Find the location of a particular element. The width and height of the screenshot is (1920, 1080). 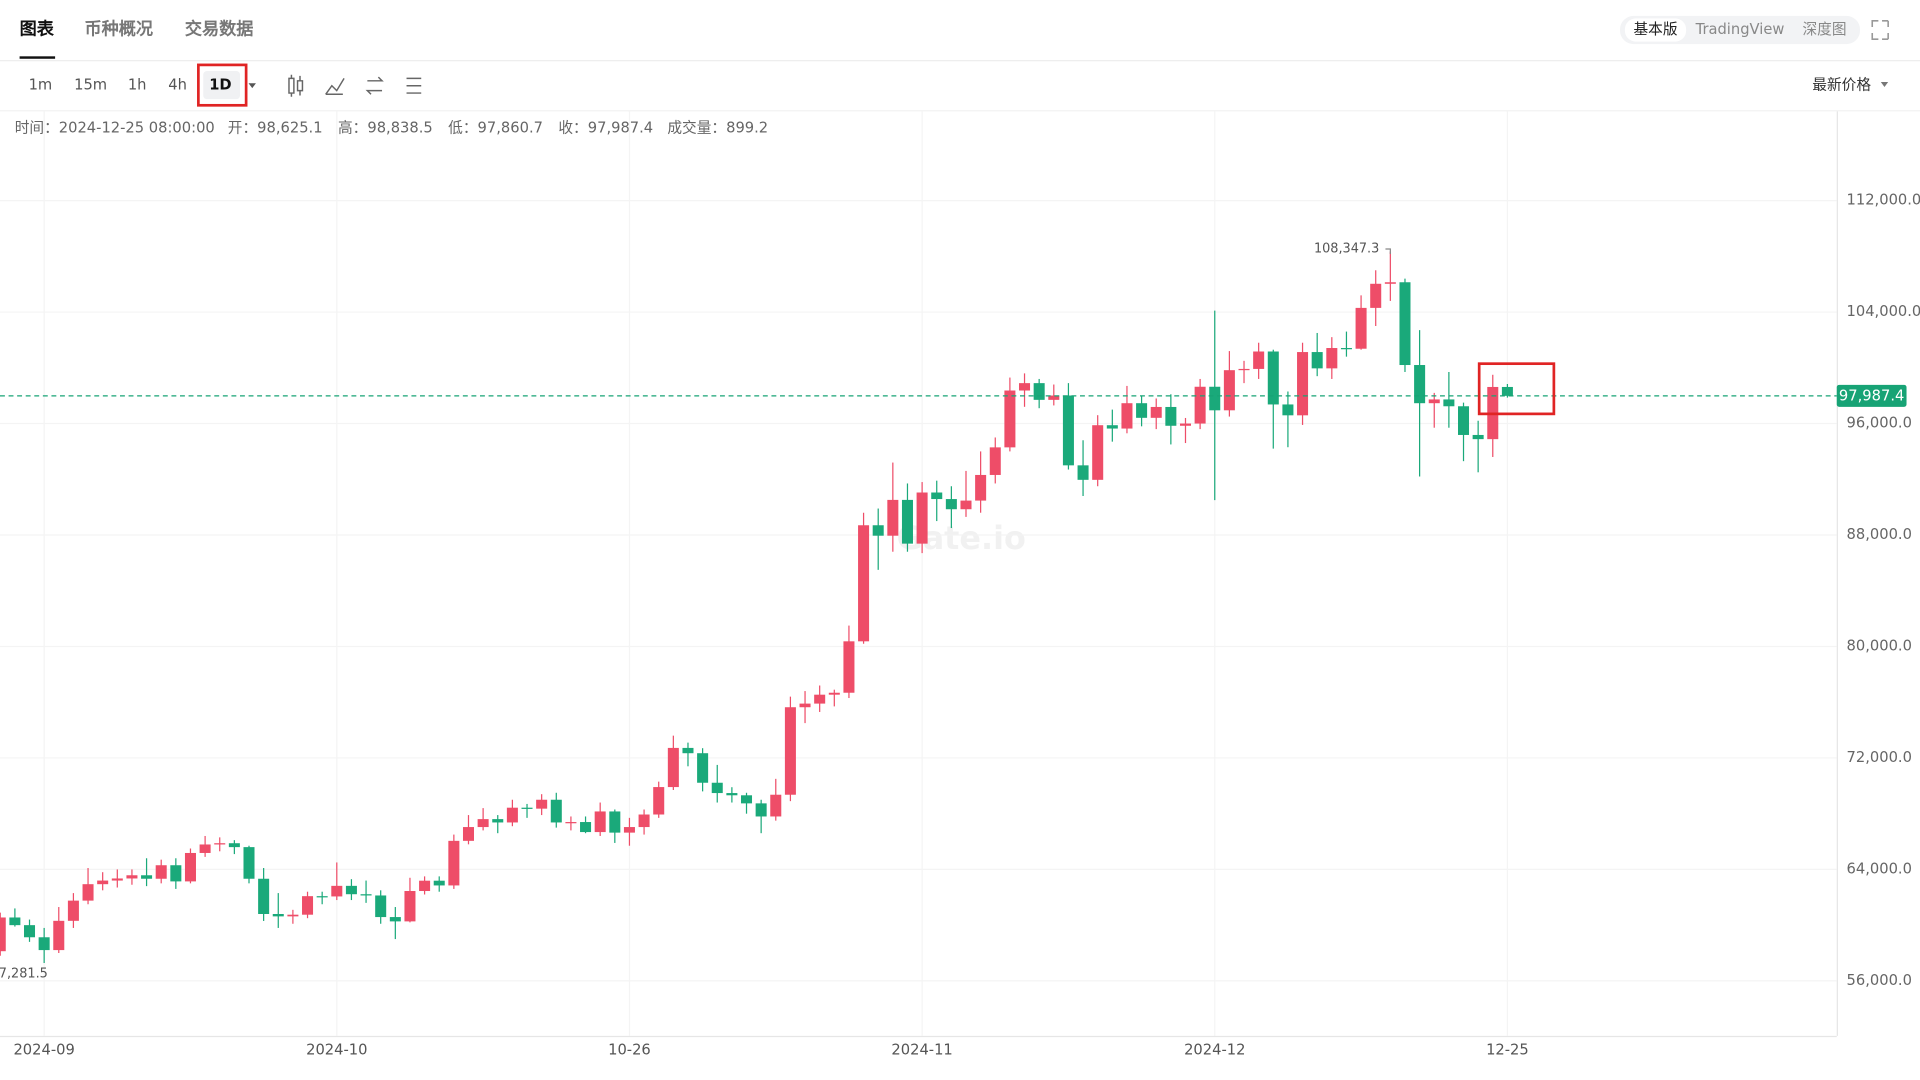

min-label: 57,281.5 is located at coordinates (24, 974).